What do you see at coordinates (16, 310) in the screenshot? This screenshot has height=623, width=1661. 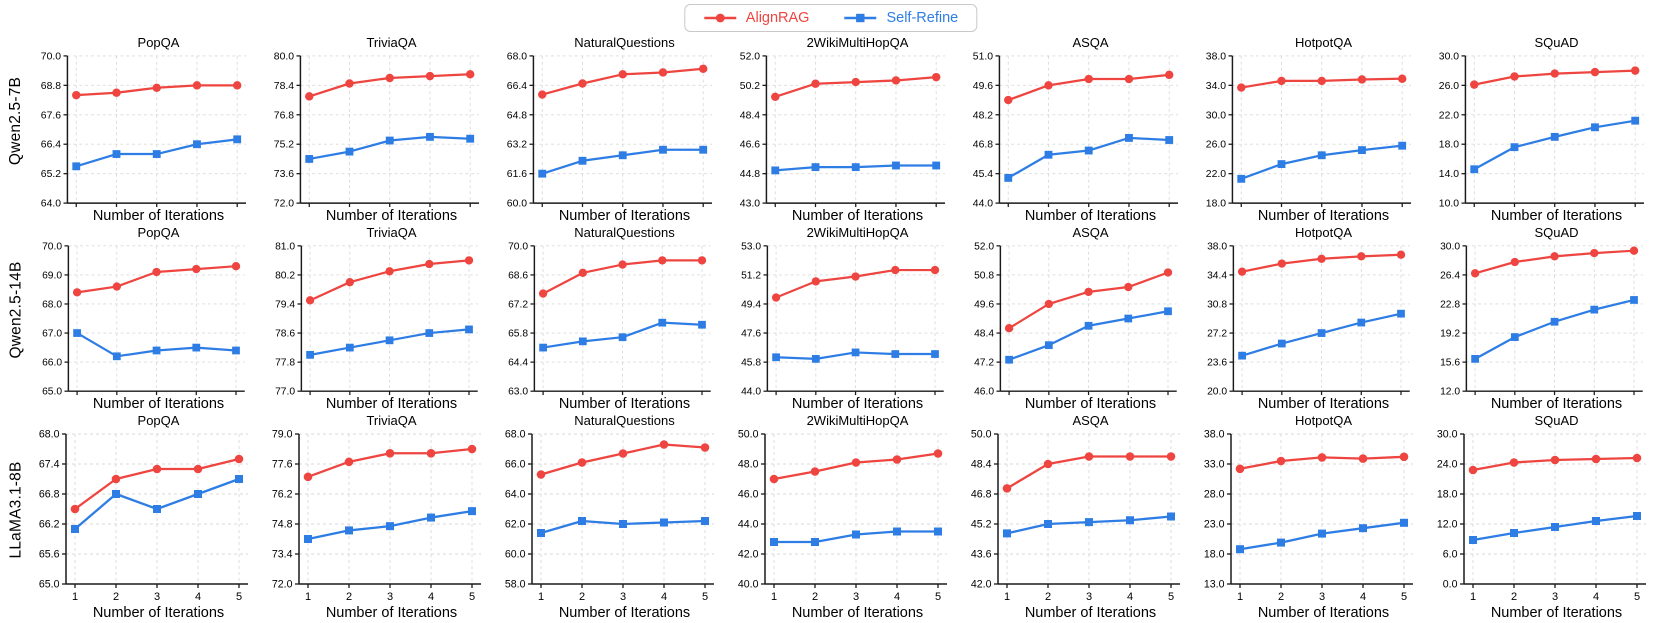 I see `row-label-text: Qwen2.5-14B` at bounding box center [16, 310].